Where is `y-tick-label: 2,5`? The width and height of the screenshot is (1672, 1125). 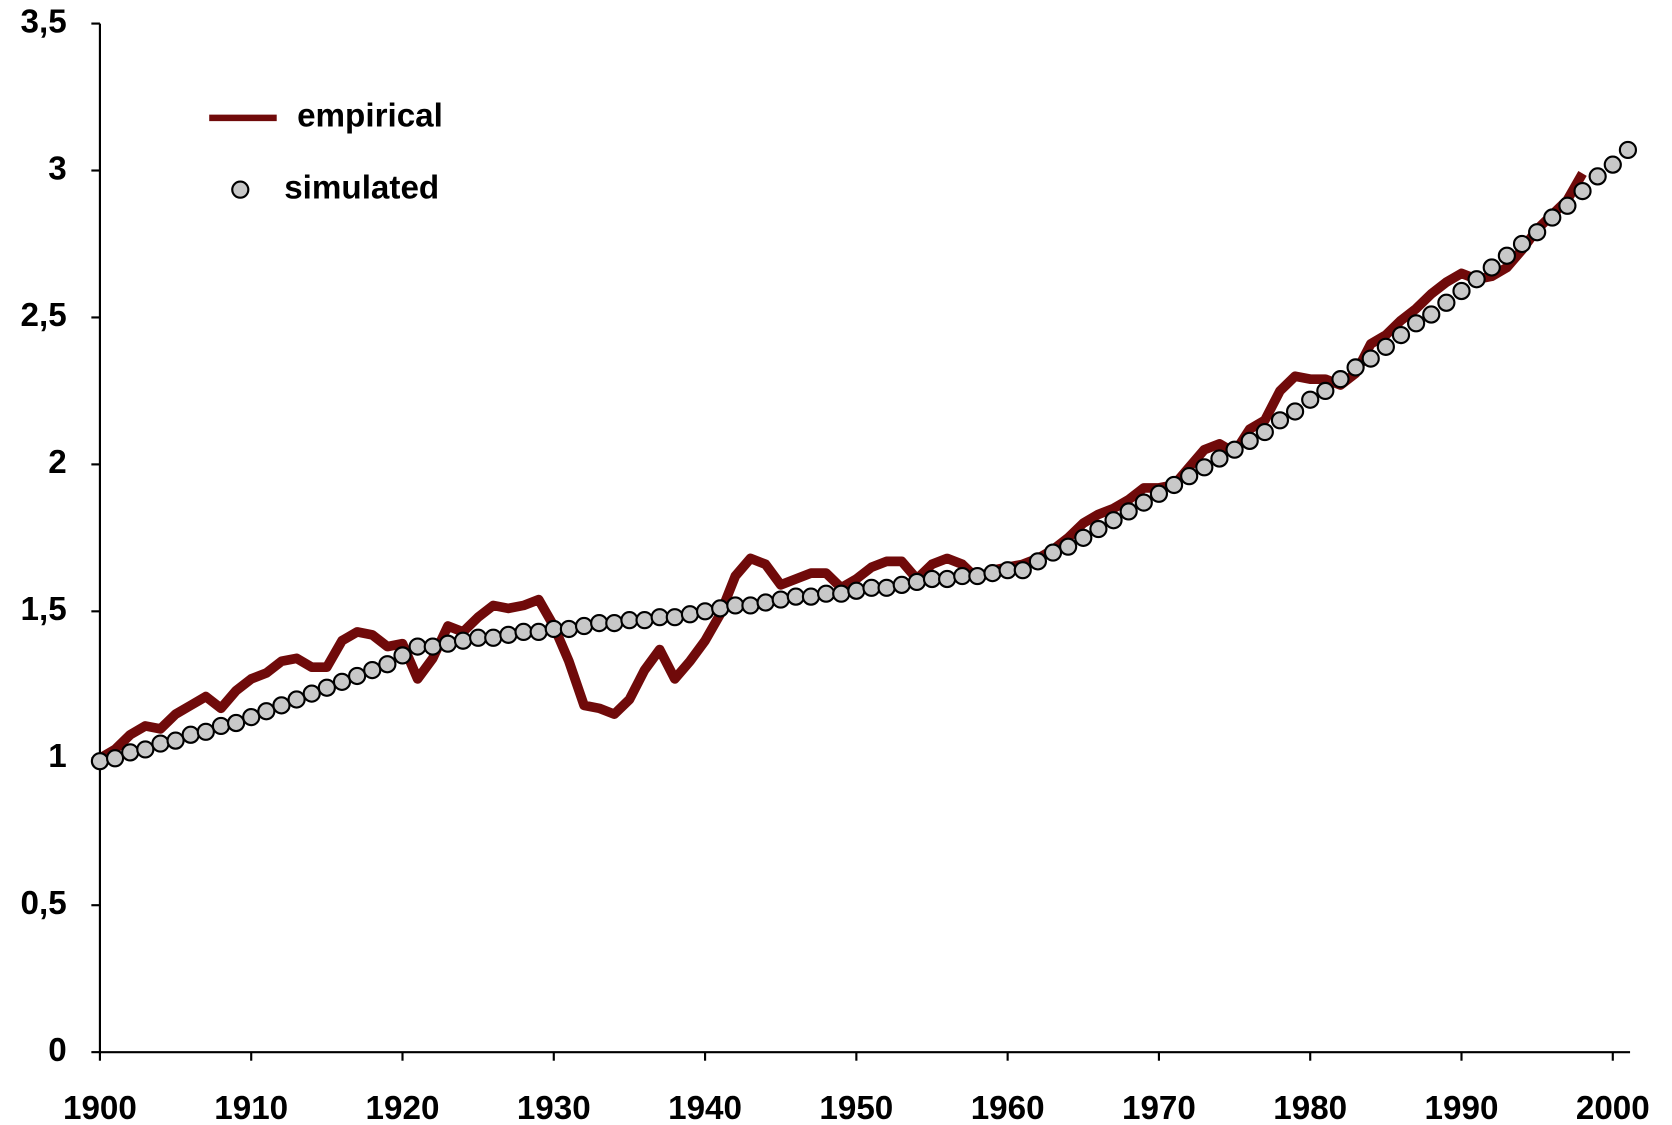 y-tick-label: 2,5 is located at coordinates (44, 315).